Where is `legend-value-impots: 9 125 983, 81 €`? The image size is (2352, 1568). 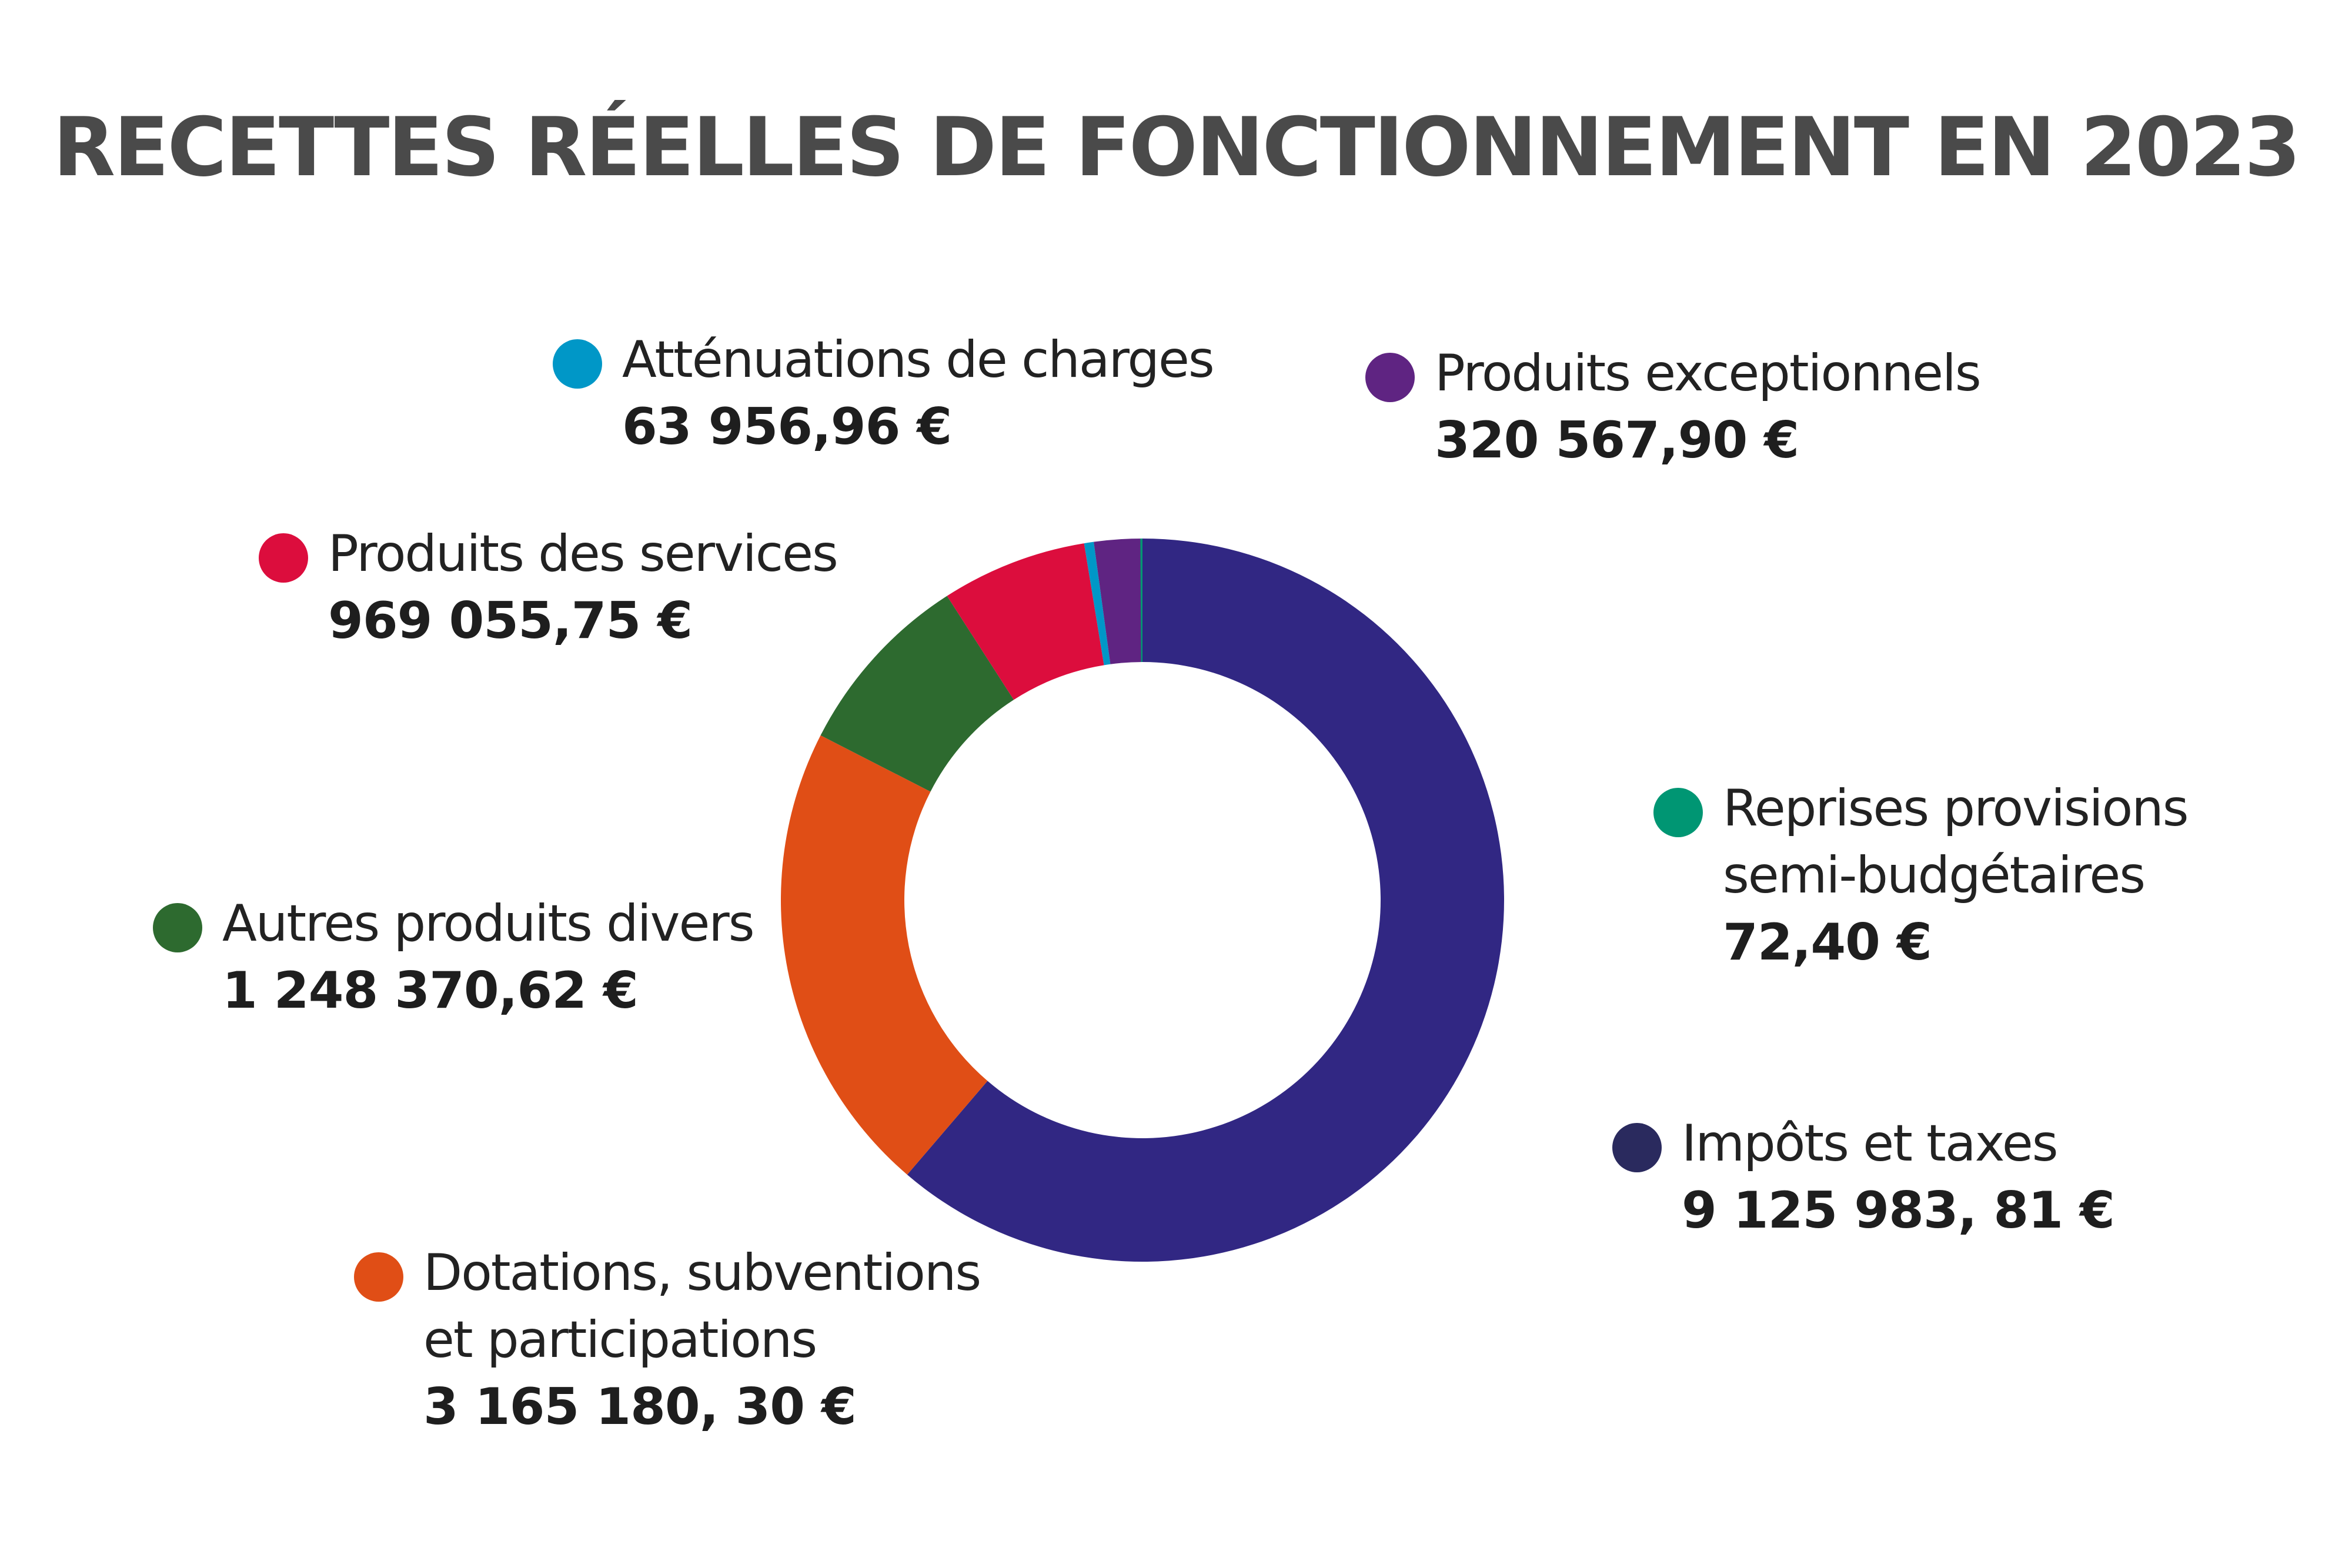
legend-value-impots: 9 125 983, 81 € is located at coordinates (1898, 1210).